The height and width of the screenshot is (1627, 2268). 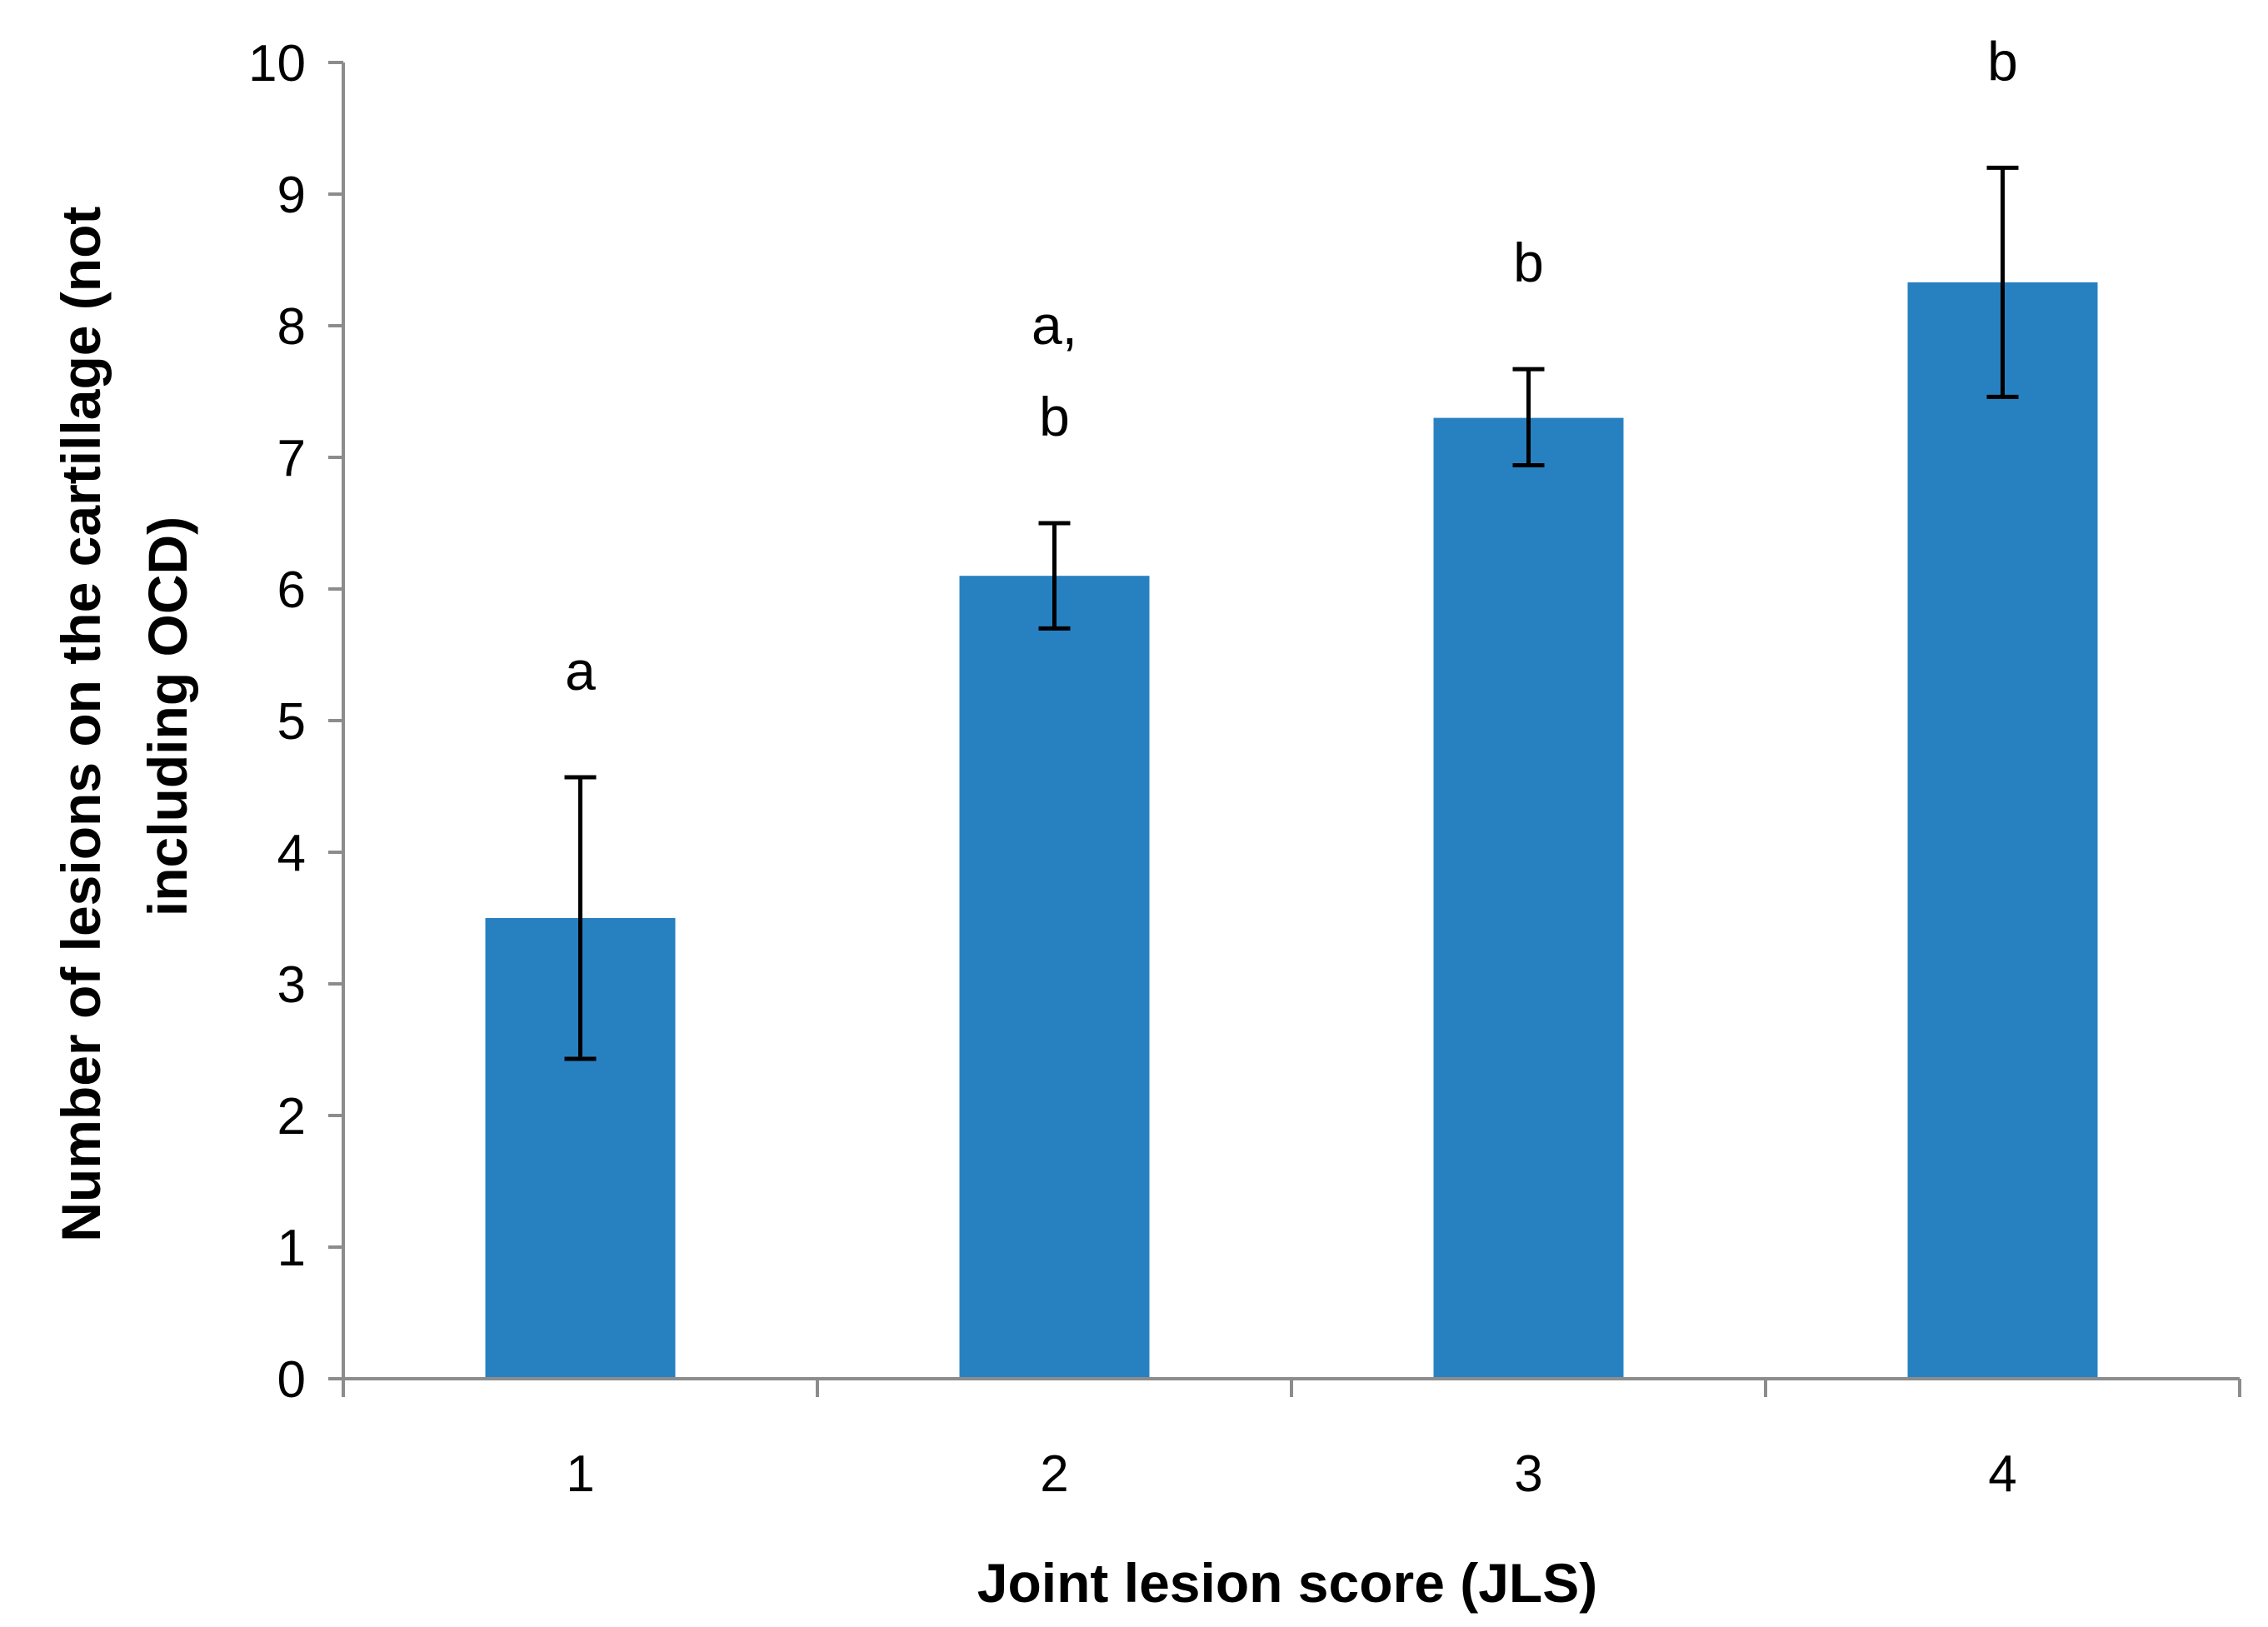 I want to click on y-tick-label-6: 6, so click(x=291, y=590).